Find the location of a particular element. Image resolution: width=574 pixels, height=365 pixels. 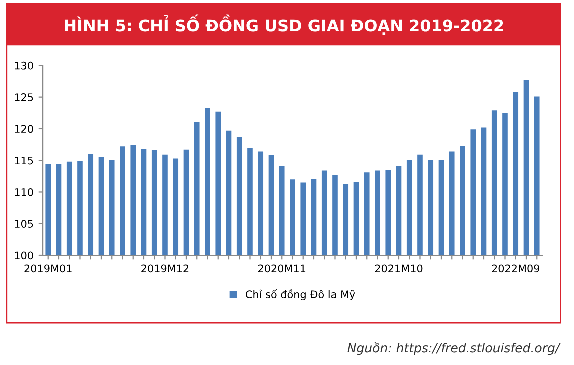

y-tick-label: 115 is located at coordinates (24, 160).